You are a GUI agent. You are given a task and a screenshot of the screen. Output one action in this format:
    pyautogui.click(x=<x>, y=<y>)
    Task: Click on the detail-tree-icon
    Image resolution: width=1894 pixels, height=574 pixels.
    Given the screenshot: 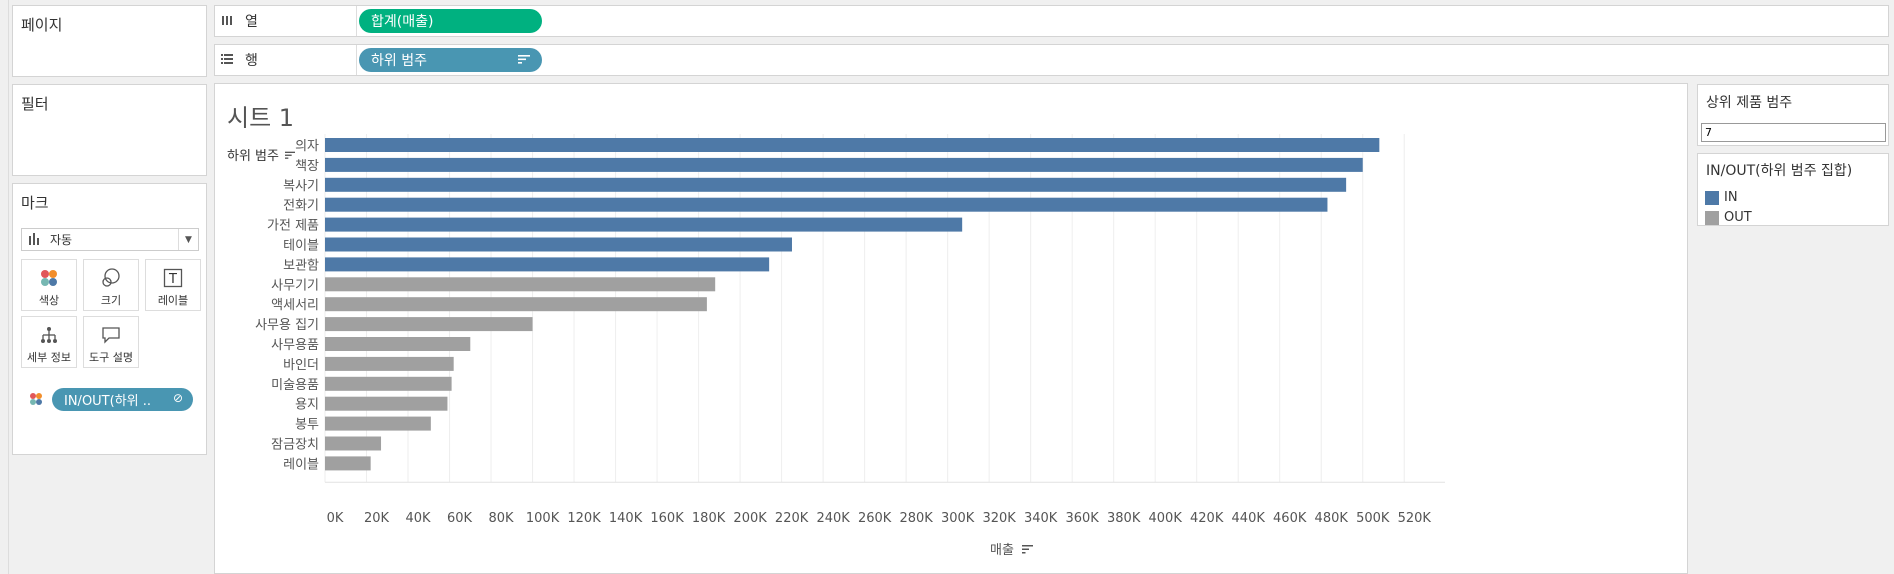 What is the action you would take?
    pyautogui.click(x=49, y=335)
    